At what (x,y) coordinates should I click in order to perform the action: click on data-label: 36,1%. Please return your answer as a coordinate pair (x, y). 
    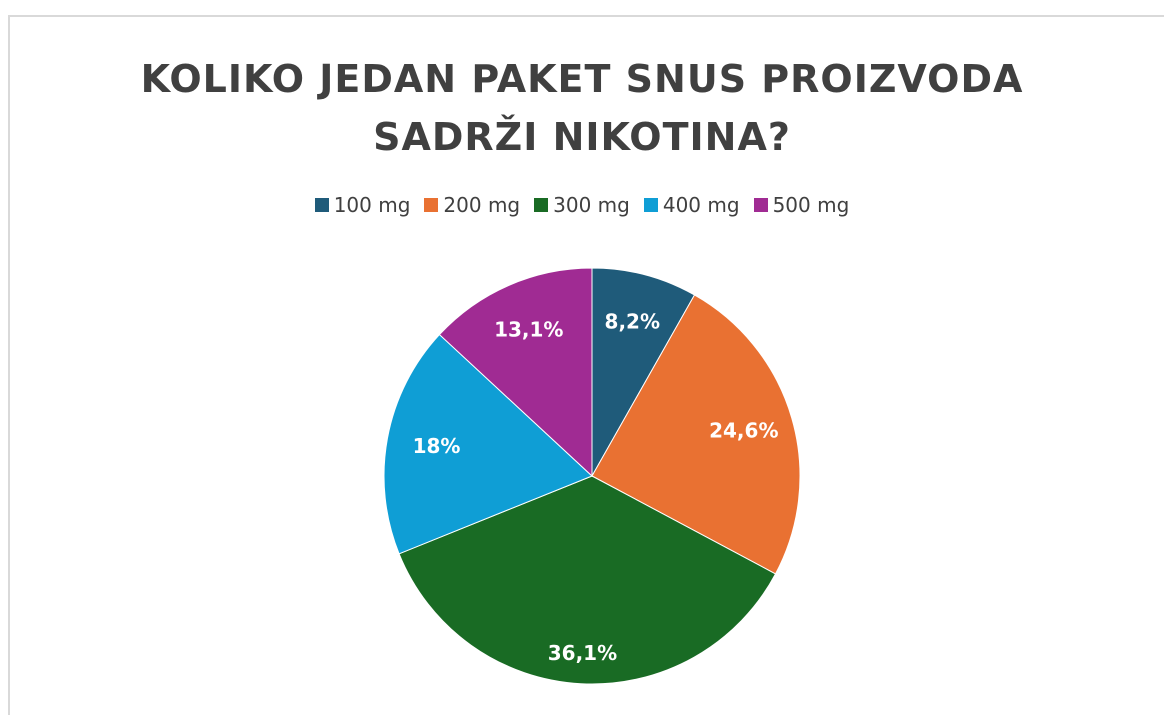
    Looking at the image, I should click on (582, 653).